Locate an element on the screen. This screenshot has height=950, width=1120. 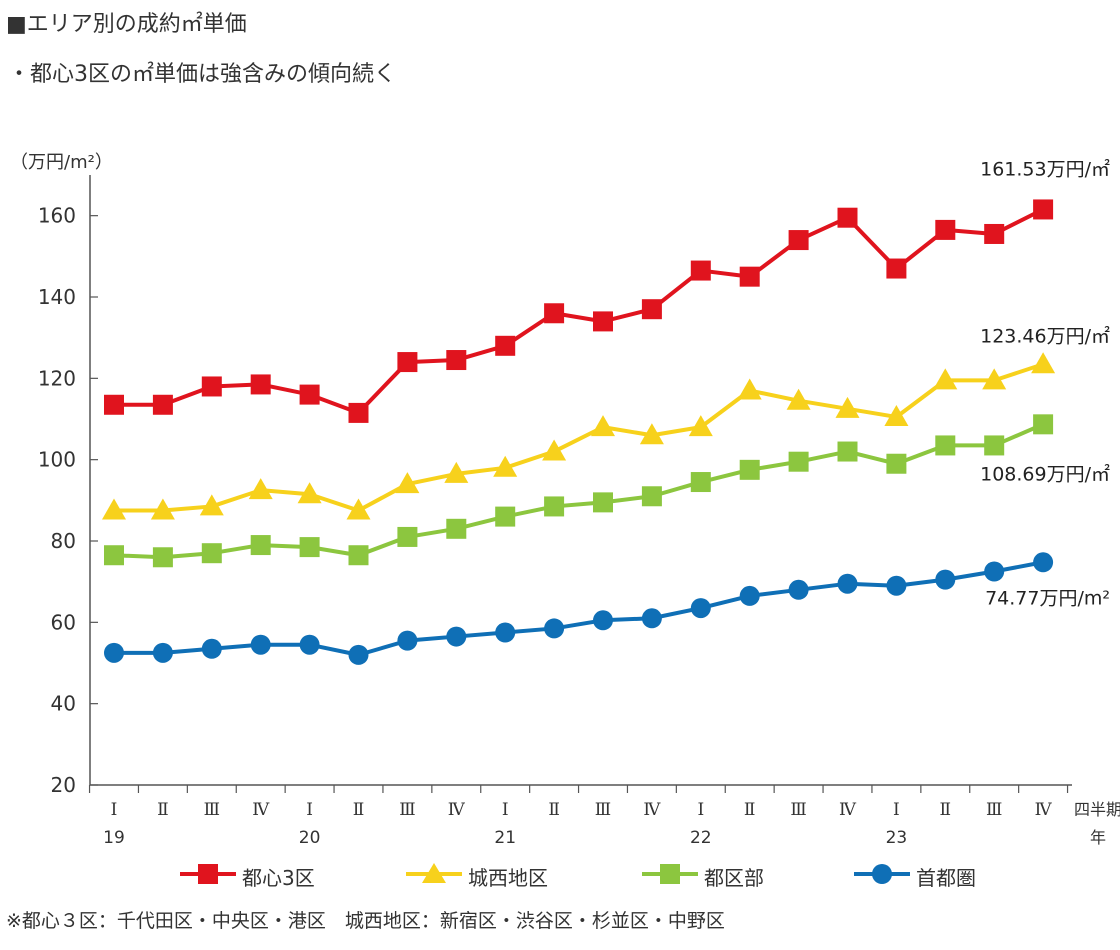
end-value-label: 123.46万円/㎡ is located at coordinates (1045, 335).